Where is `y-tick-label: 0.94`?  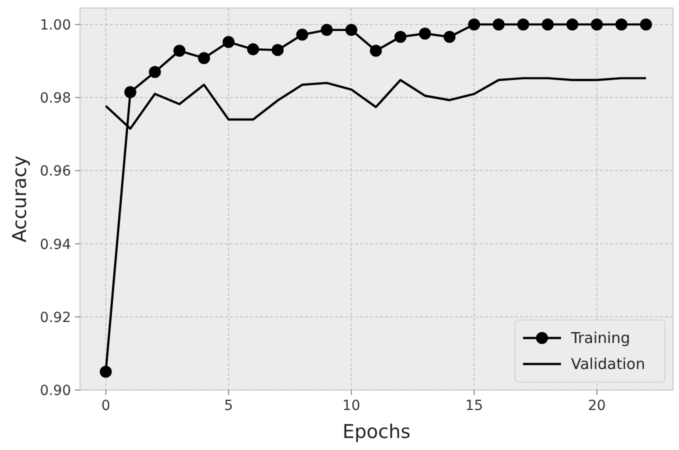 y-tick-label: 0.94 is located at coordinates (56, 244).